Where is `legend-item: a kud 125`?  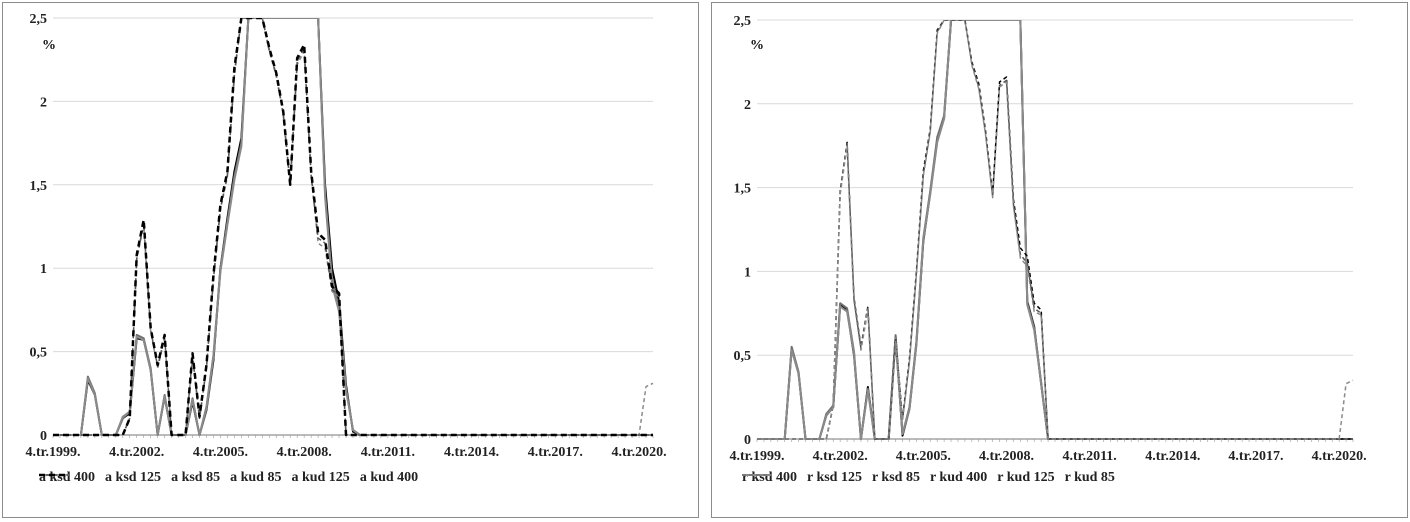
legend-item: a kud 125 is located at coordinates (194, 478).